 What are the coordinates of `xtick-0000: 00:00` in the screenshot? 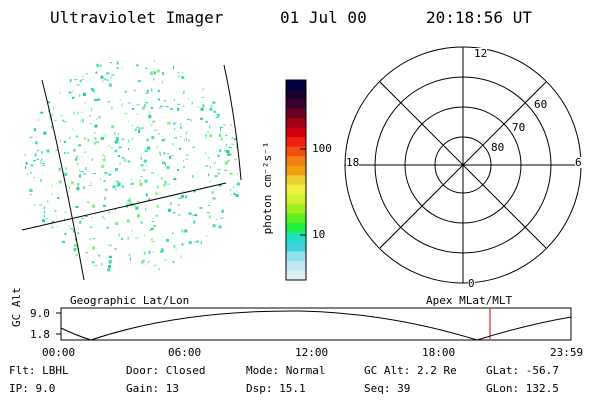 It's located at (59, 352).